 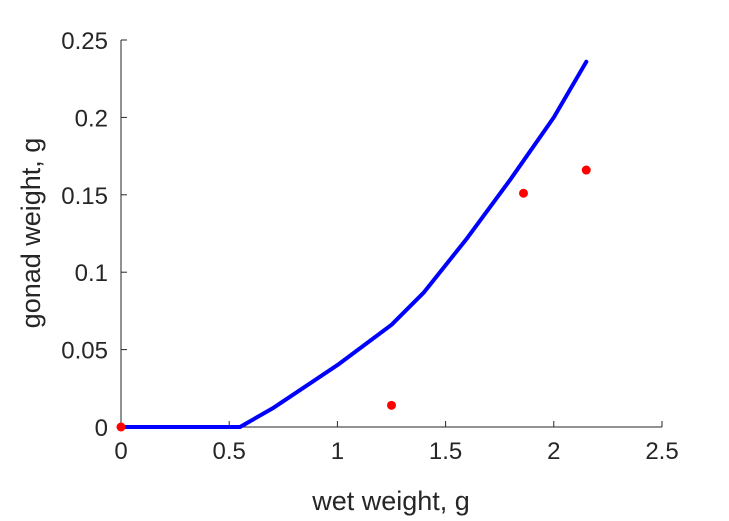 What do you see at coordinates (84, 196) in the screenshot?
I see `y-tick-label: 0.15` at bounding box center [84, 196].